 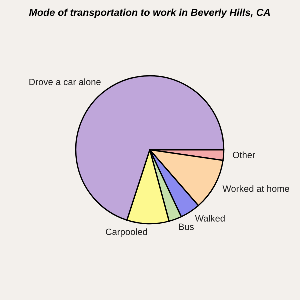 I want to click on chart-title: Mode of transportation to work in Beverly Hills, CA, so click(x=149, y=13).